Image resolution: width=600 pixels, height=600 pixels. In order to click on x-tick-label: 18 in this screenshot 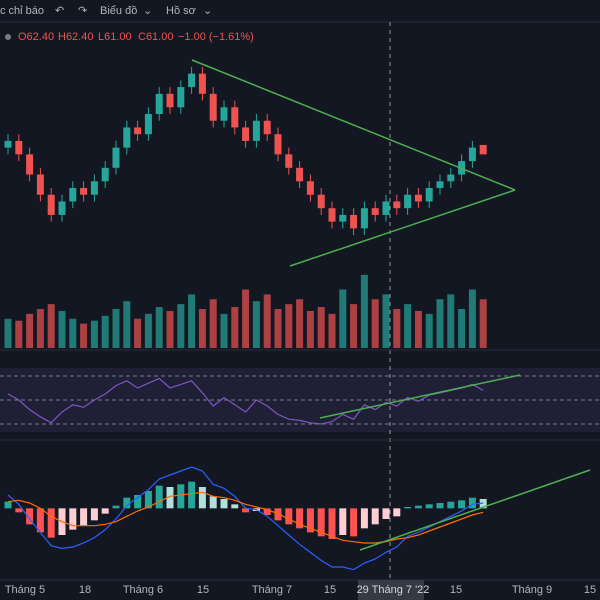, I will do `click(85, 590)`.